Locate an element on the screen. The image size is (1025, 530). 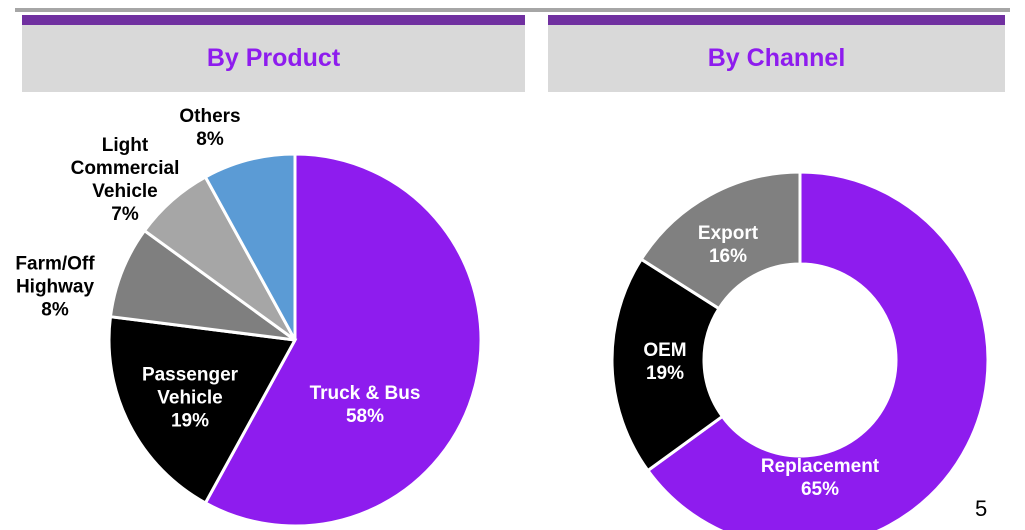
chart-title: By Channel is located at coordinates (776, 53).